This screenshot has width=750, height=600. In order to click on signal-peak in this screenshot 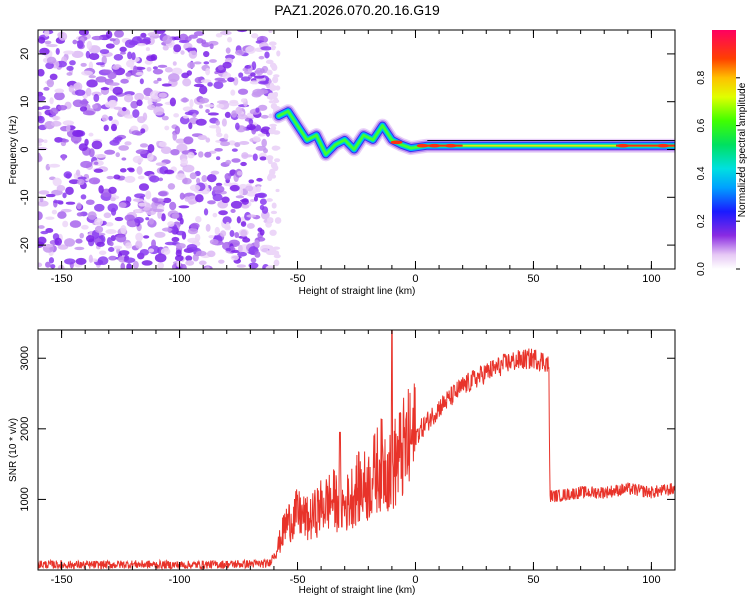, I will do `click(422, 145)`.